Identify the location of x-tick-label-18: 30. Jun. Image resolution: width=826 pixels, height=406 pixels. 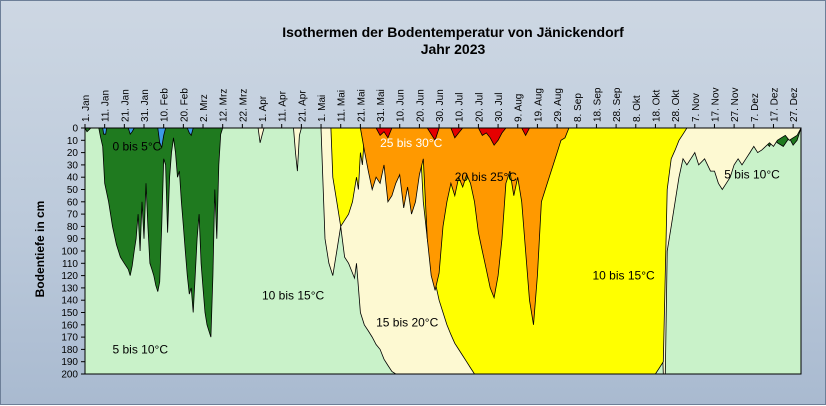
(440, 105).